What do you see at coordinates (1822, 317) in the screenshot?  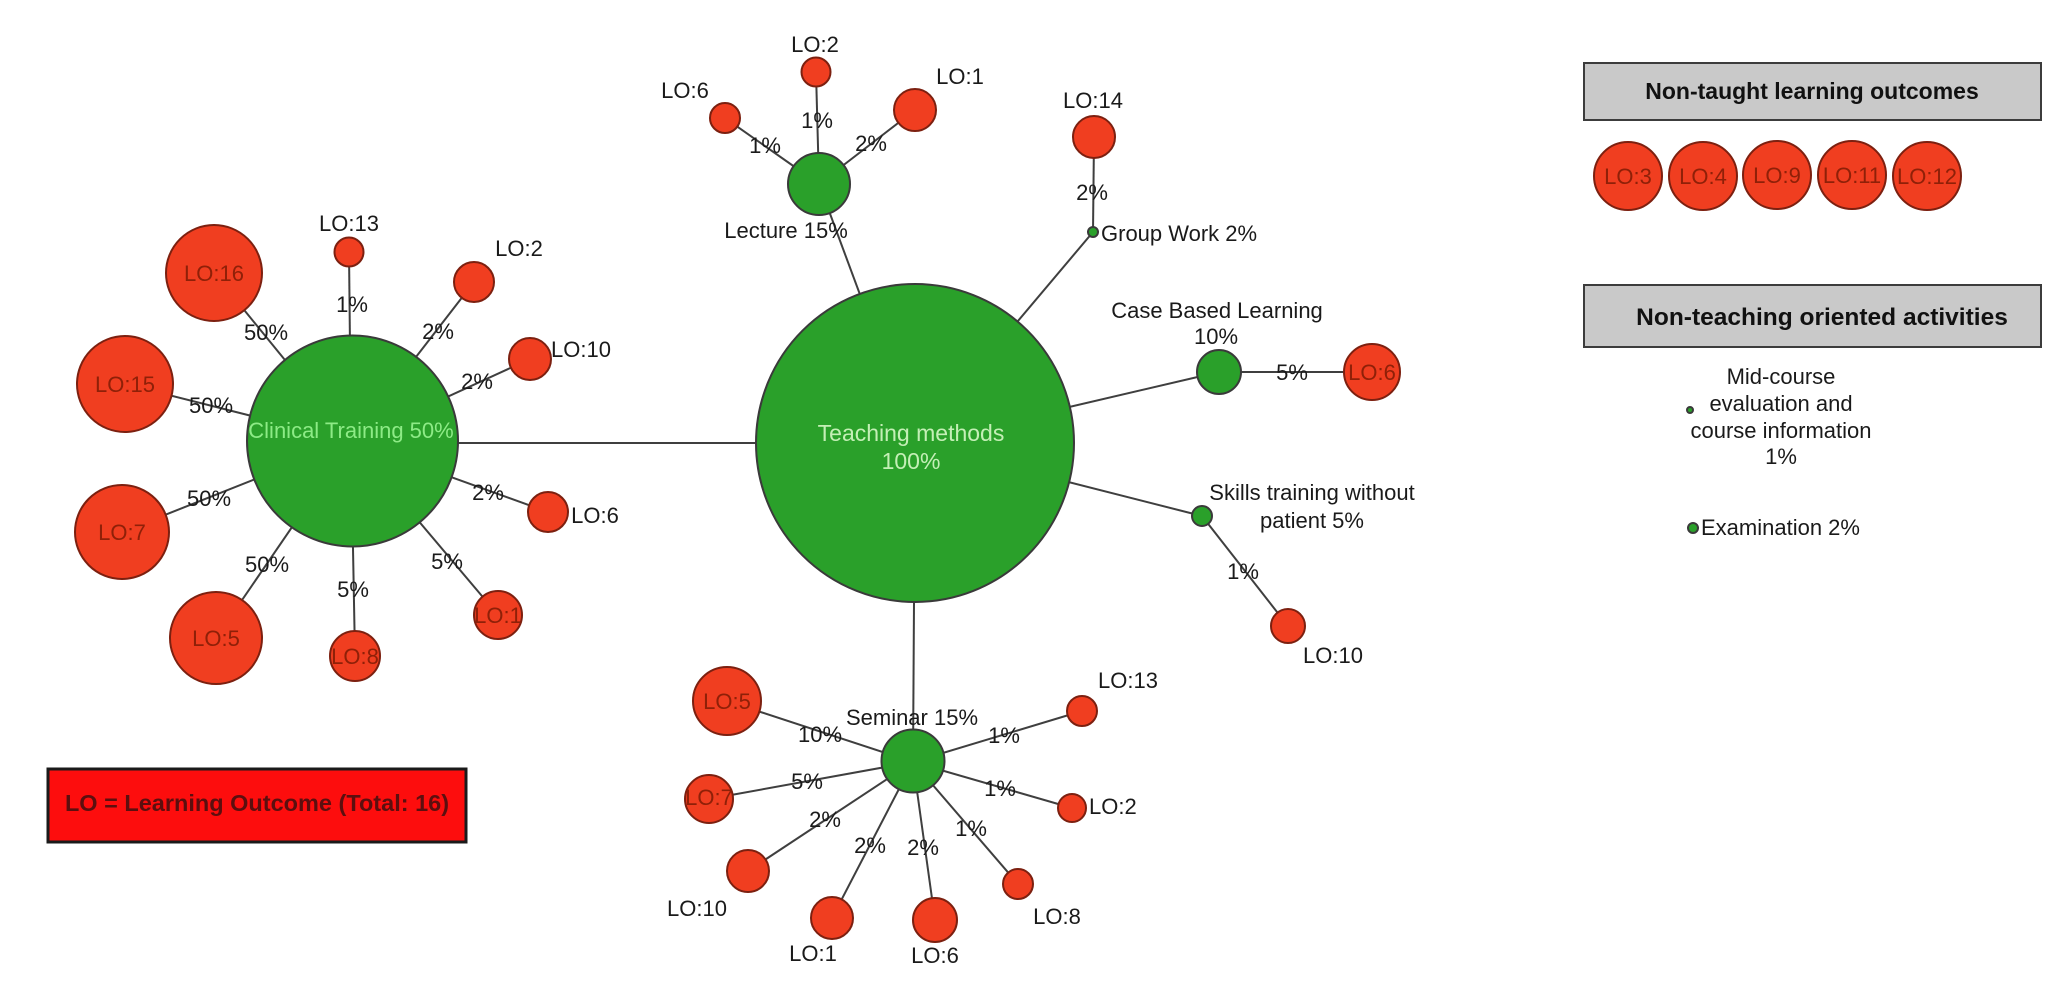 I see `svg-text:Non-teaching oriented activiti: Non-teaching oriented activities` at bounding box center [1822, 317].